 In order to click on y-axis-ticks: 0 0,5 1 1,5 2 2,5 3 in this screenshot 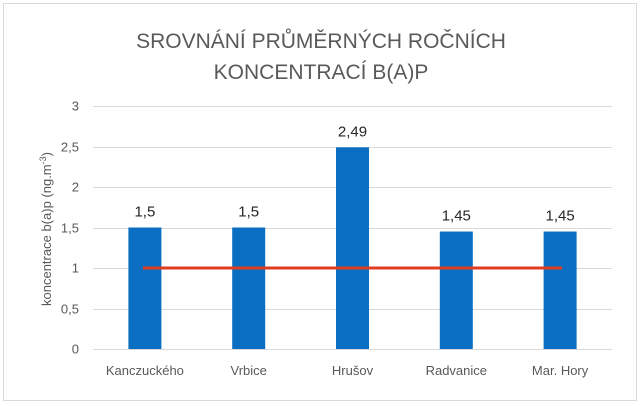, I will do `click(70, 228)`.